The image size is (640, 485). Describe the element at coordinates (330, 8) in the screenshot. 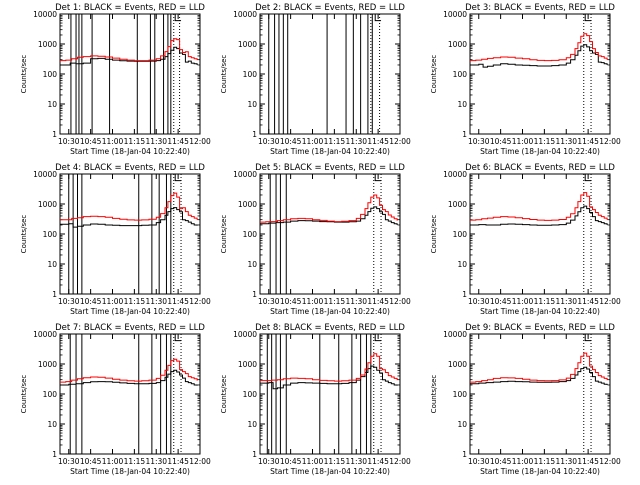

I see `panel-title: Det 2: BLACK = Events, RED = LLD` at that location.